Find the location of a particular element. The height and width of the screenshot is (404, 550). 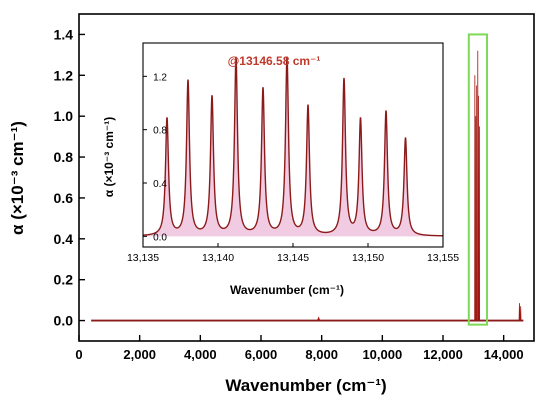

inset-x-tick-label: 13,145 is located at coordinates (293, 258).